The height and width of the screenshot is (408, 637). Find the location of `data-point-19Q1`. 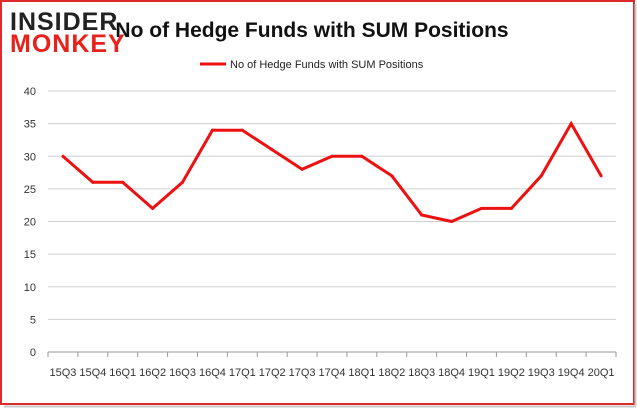

data-point-19Q1 is located at coordinates (481, 208).